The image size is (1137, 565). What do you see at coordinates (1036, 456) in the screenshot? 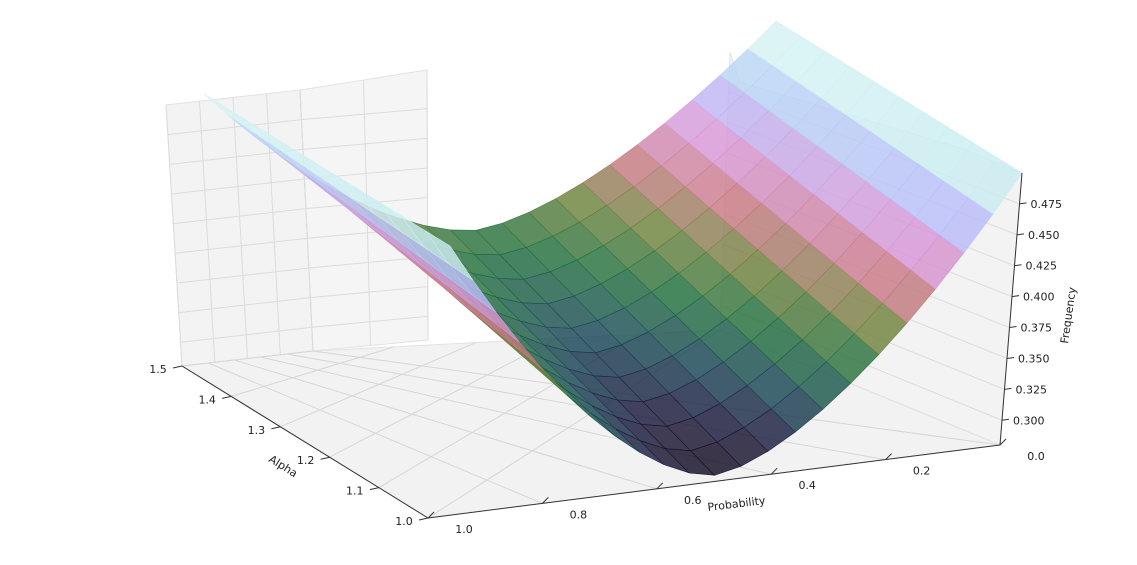
I see `y-tick-label: 0.0` at bounding box center [1036, 456].